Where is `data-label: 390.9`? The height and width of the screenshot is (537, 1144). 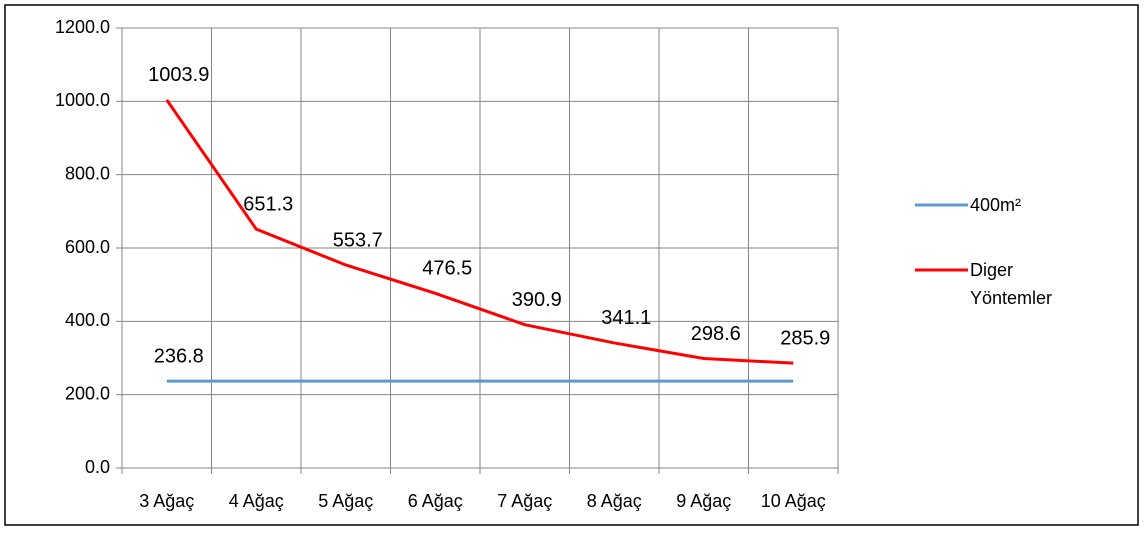
data-label: 390.9 is located at coordinates (537, 300).